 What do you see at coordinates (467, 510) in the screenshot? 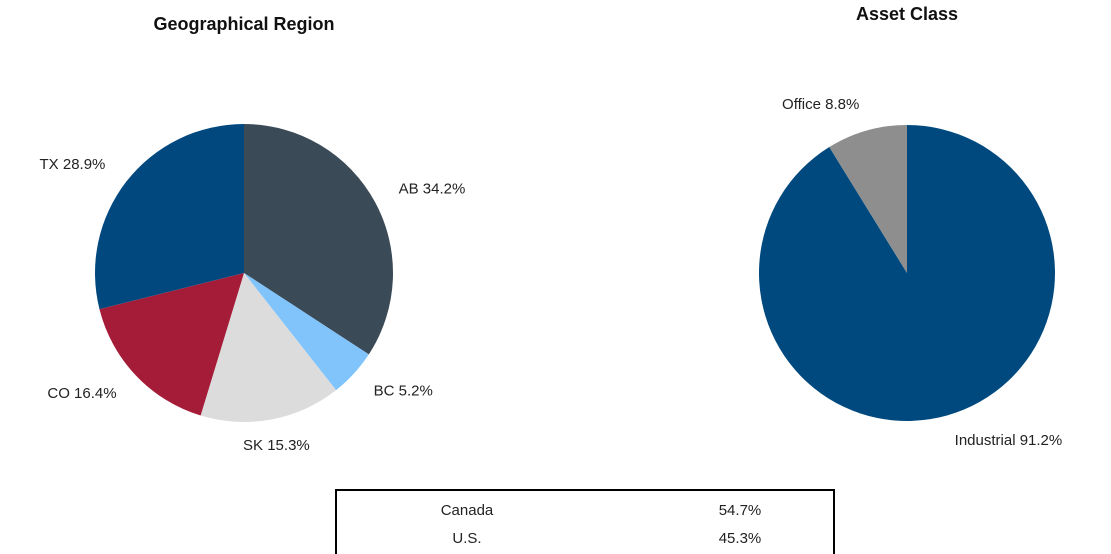
I see `table-cell: Canada` at bounding box center [467, 510].